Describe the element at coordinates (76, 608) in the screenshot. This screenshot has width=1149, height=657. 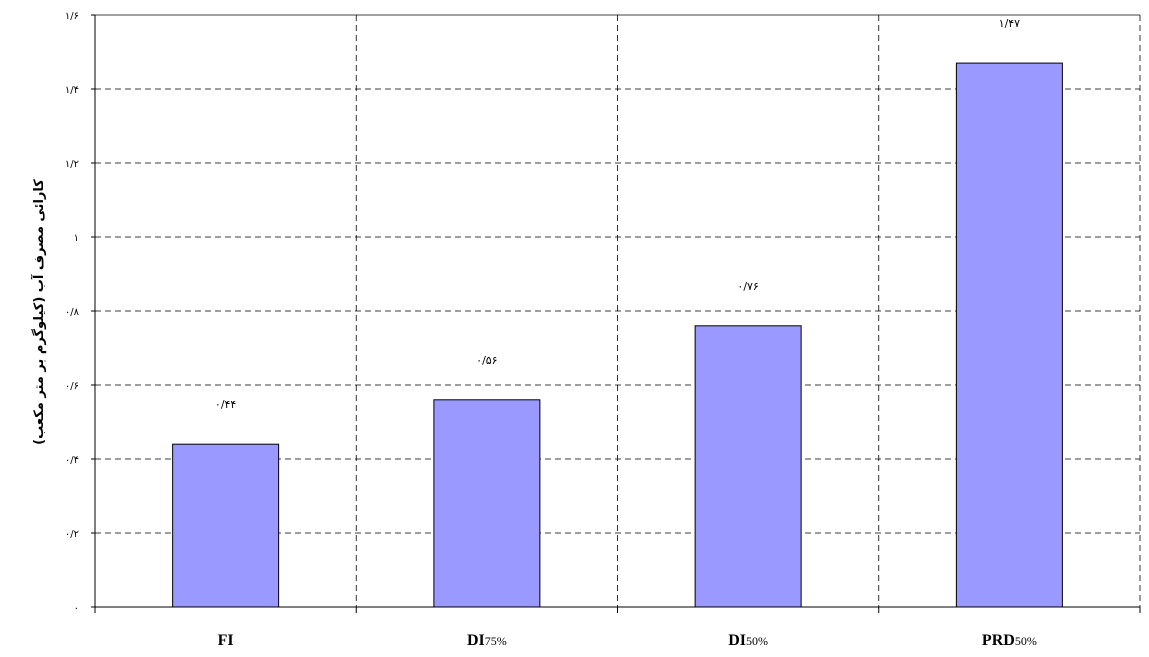
I see `y-tick-label: ۰` at that location.